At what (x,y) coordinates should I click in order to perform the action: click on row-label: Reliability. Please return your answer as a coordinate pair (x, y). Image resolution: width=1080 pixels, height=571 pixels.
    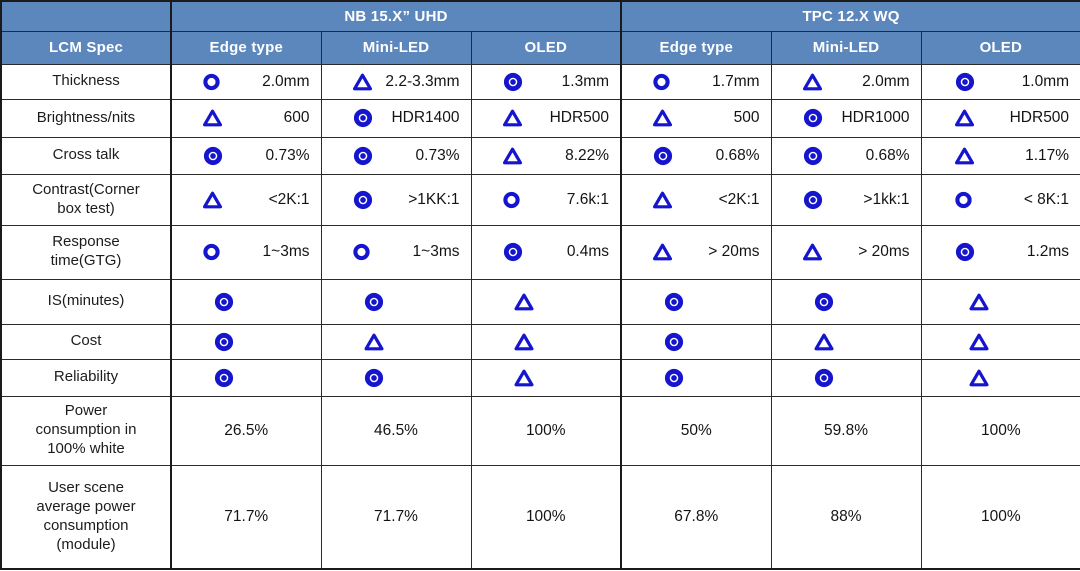
    Looking at the image, I should click on (86, 377).